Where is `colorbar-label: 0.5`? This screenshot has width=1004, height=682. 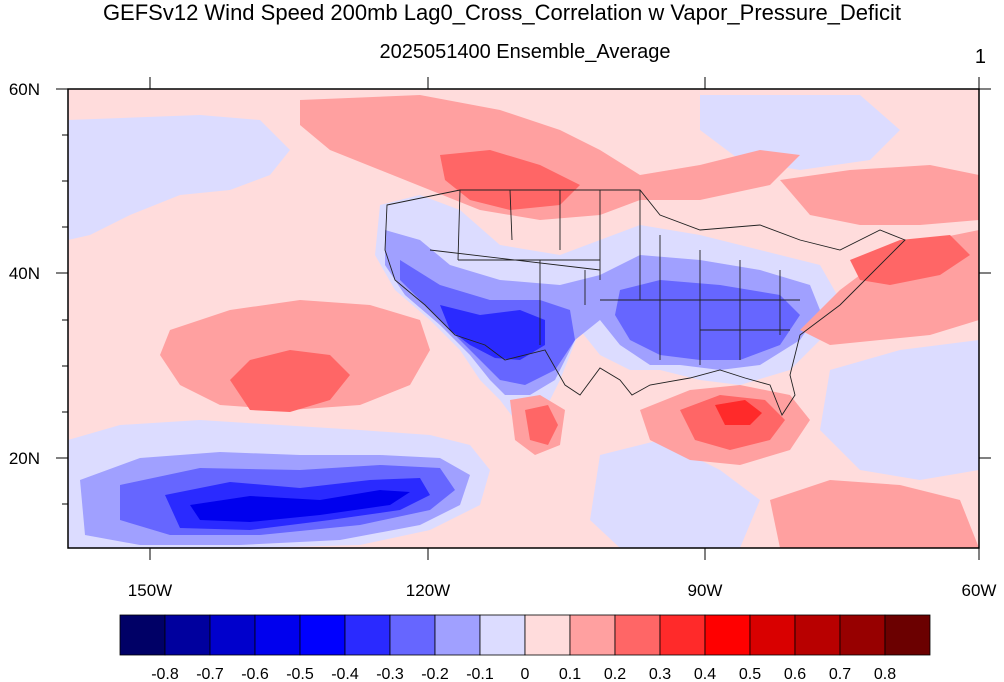
colorbar-label: 0.5 is located at coordinates (750, 674).